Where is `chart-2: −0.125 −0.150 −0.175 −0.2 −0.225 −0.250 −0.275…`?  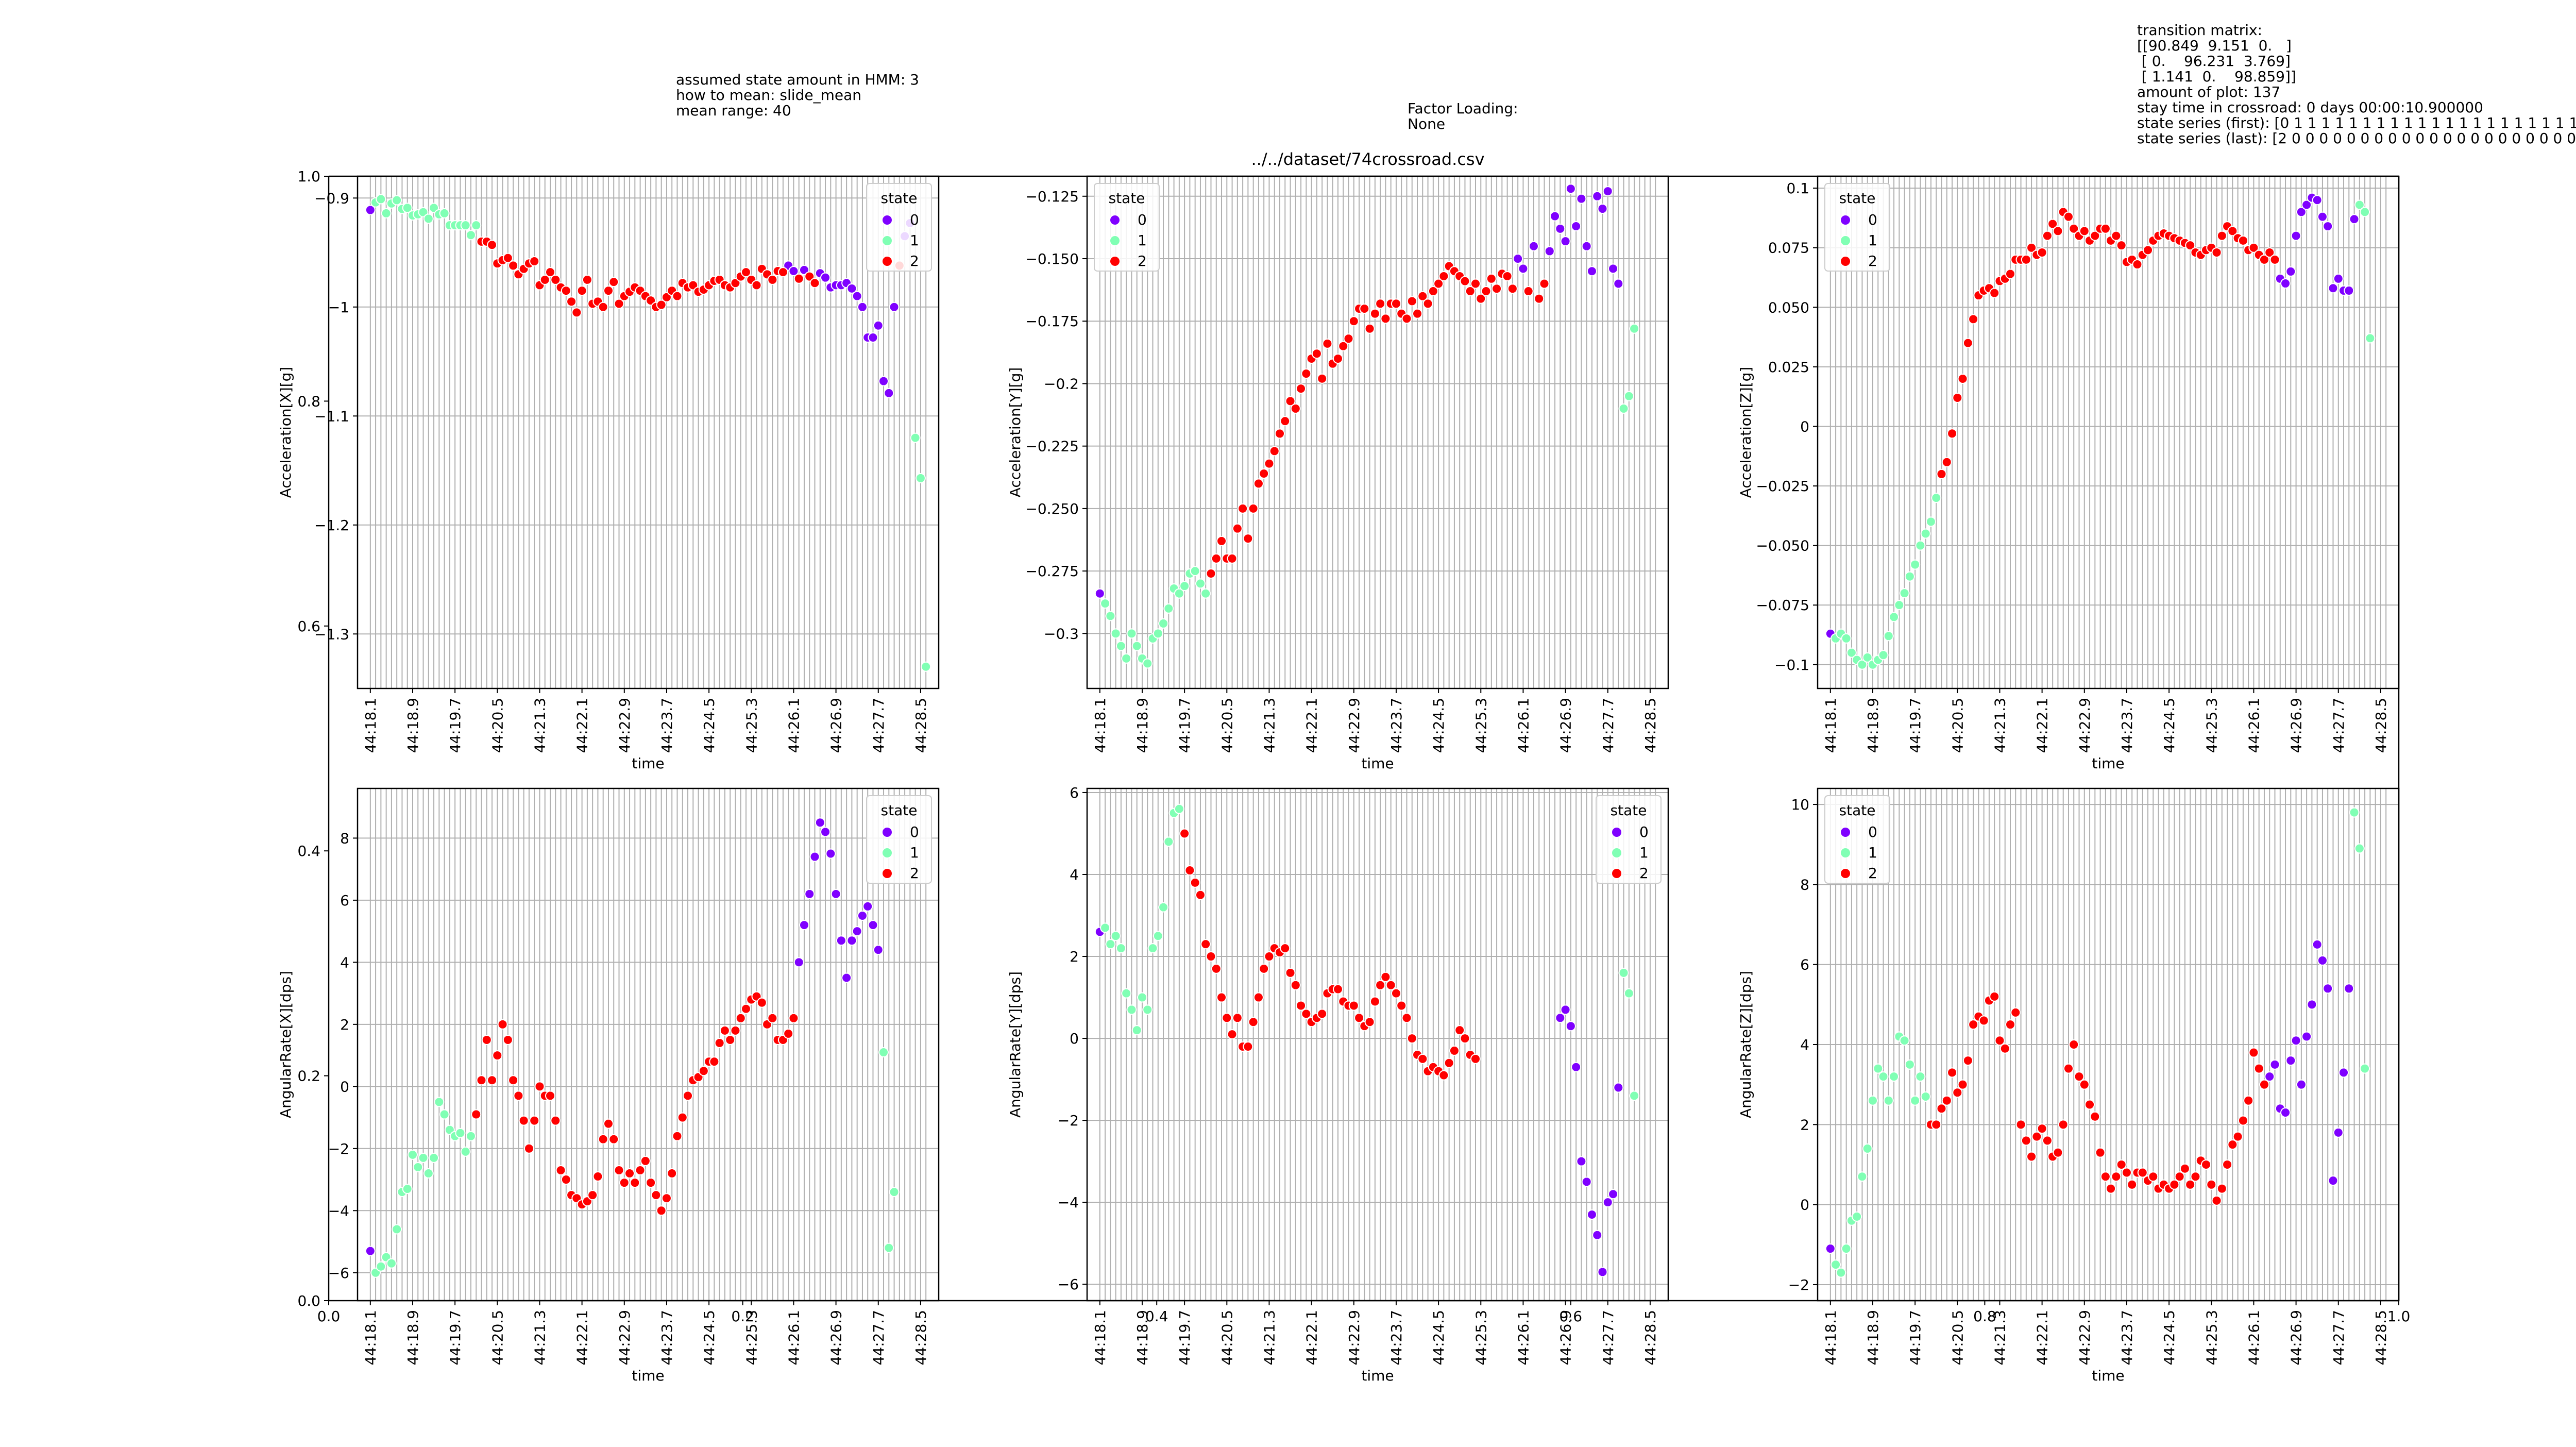 chart-2: −0.125 −0.150 −0.175 −0.2 −0.225 −0.250 −0.275… is located at coordinates (1338, 473).